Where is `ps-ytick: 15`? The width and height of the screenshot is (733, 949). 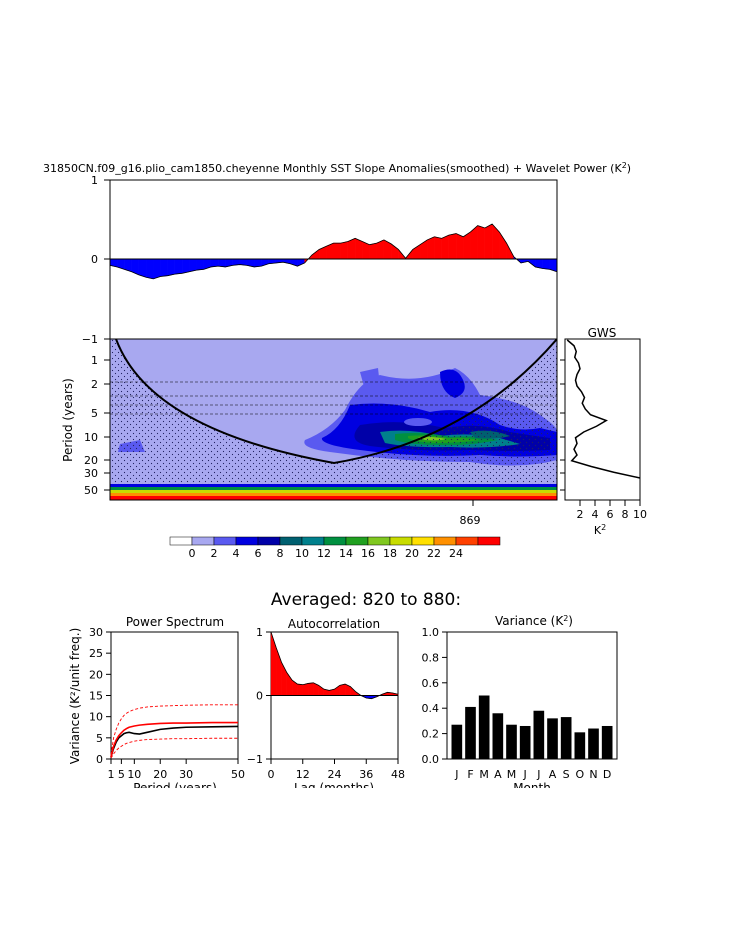
ps-ytick: 15 is located at coordinates (96, 696).